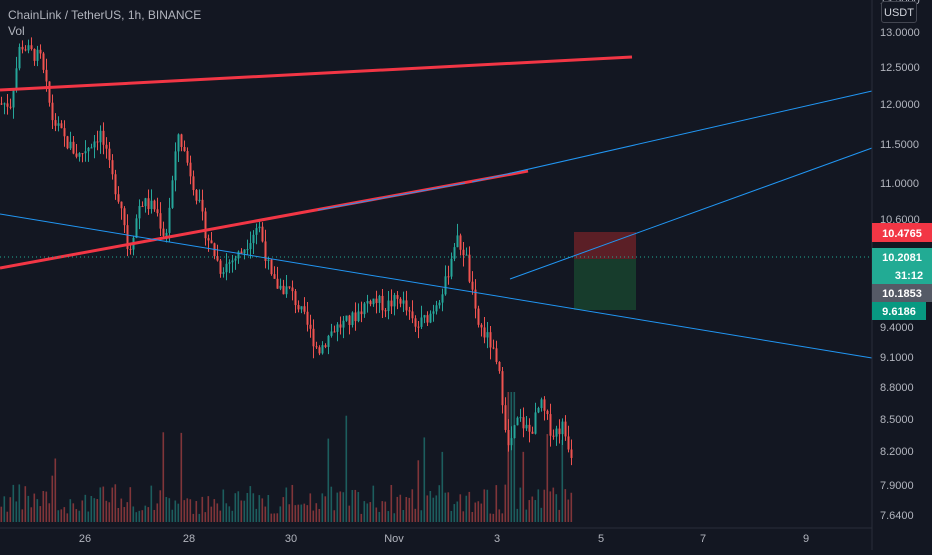 This screenshot has height=555, width=932. Describe the element at coordinates (394, 539) in the screenshot. I see `time-tick: Nov` at that location.